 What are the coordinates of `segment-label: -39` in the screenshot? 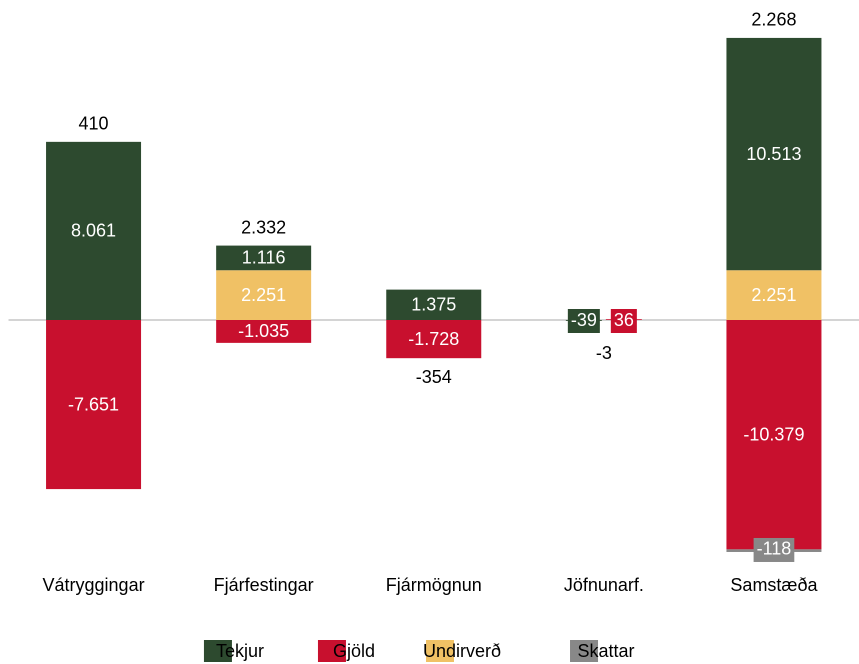 It's located at (584, 320).